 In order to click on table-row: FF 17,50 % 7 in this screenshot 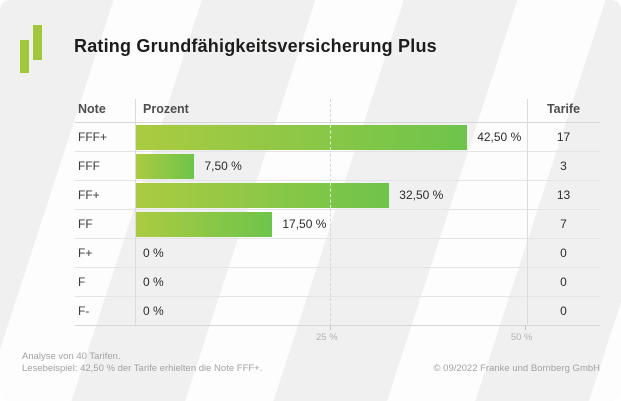, I will do `click(337, 224)`.